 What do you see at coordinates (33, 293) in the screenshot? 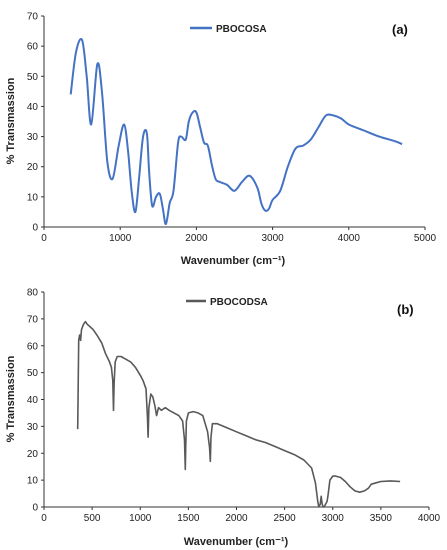
I see `y-tick-label: 80` at bounding box center [33, 293].